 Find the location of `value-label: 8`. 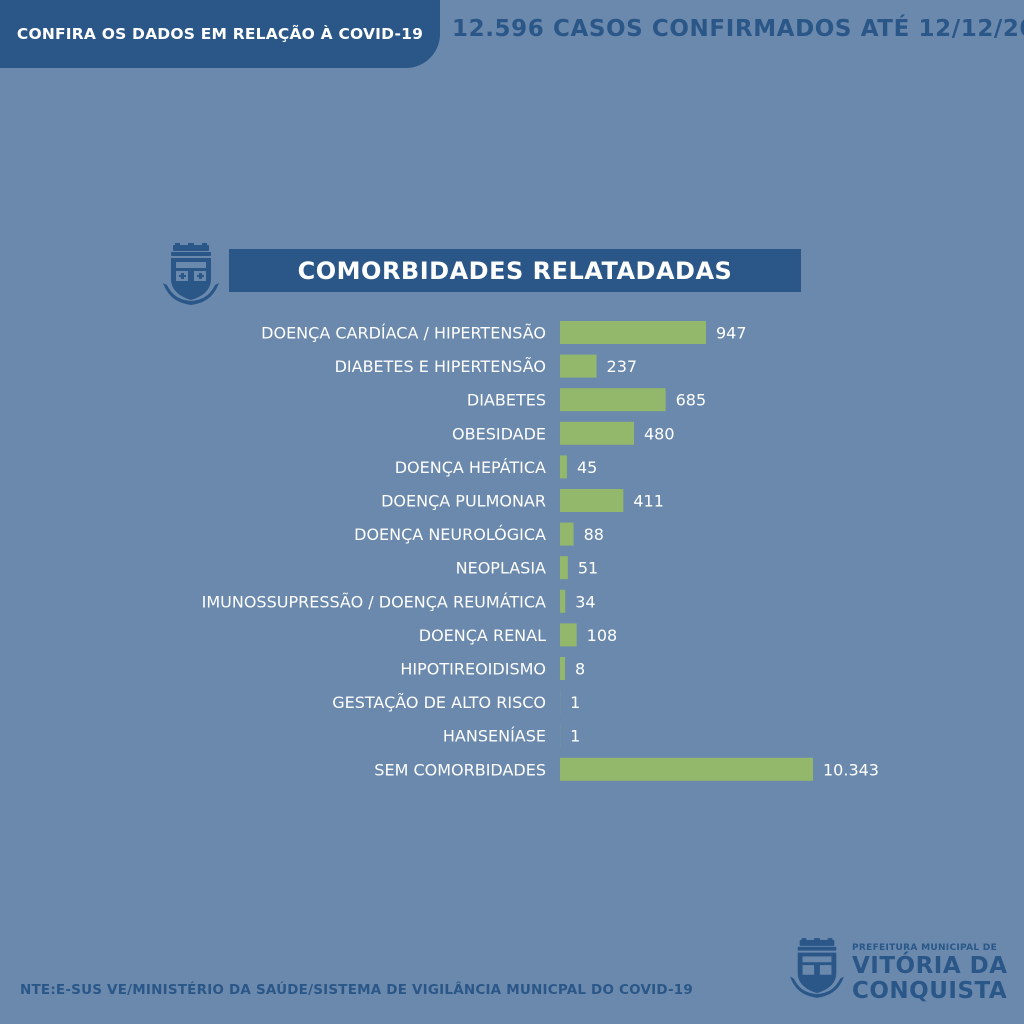

value-label: 8 is located at coordinates (580, 669).